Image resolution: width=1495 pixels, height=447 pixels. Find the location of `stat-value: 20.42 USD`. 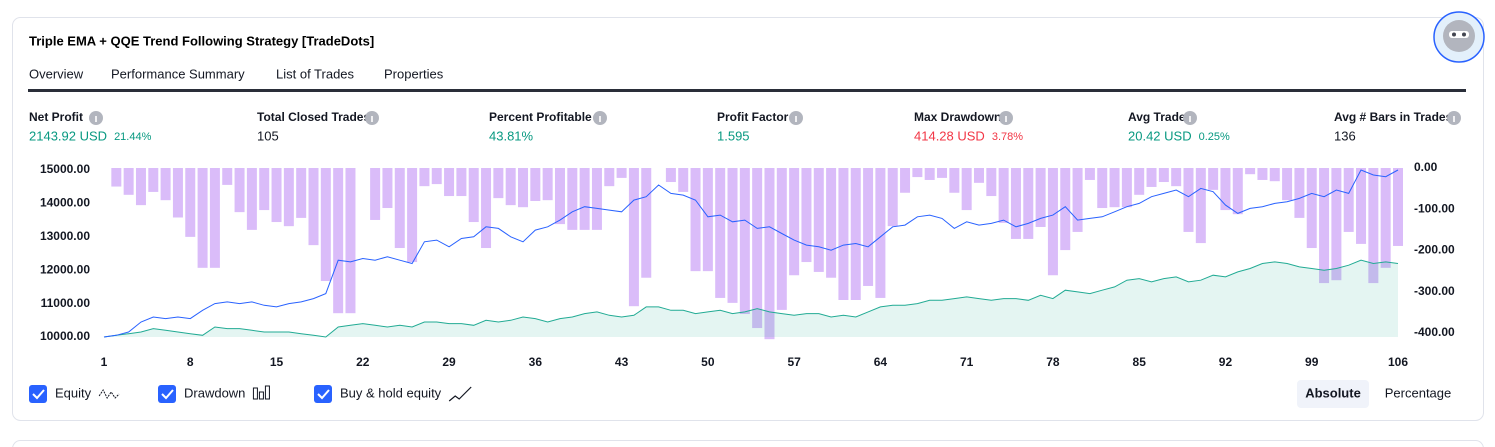

stat-value: 20.42 USD is located at coordinates (1160, 135).